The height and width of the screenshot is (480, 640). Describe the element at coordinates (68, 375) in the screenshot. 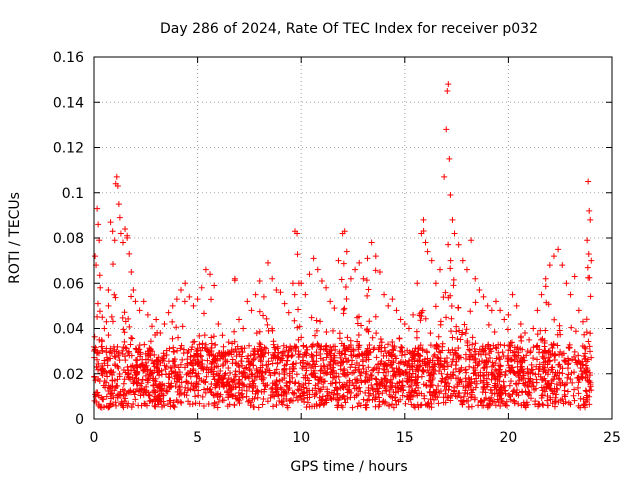

I see `y-tick-label: 0.02` at that location.